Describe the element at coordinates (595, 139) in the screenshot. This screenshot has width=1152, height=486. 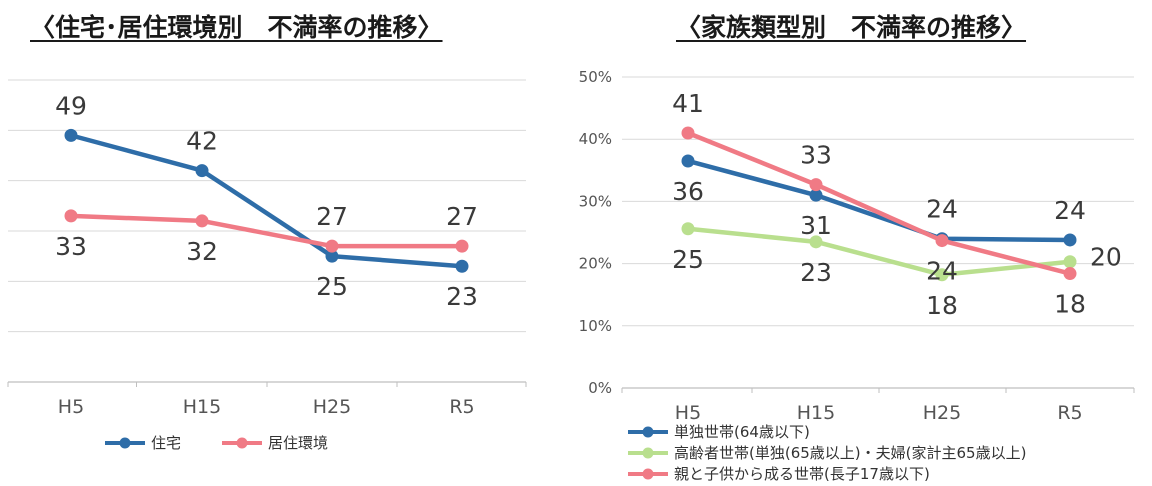
I see `y-tick-label: 40%` at that location.